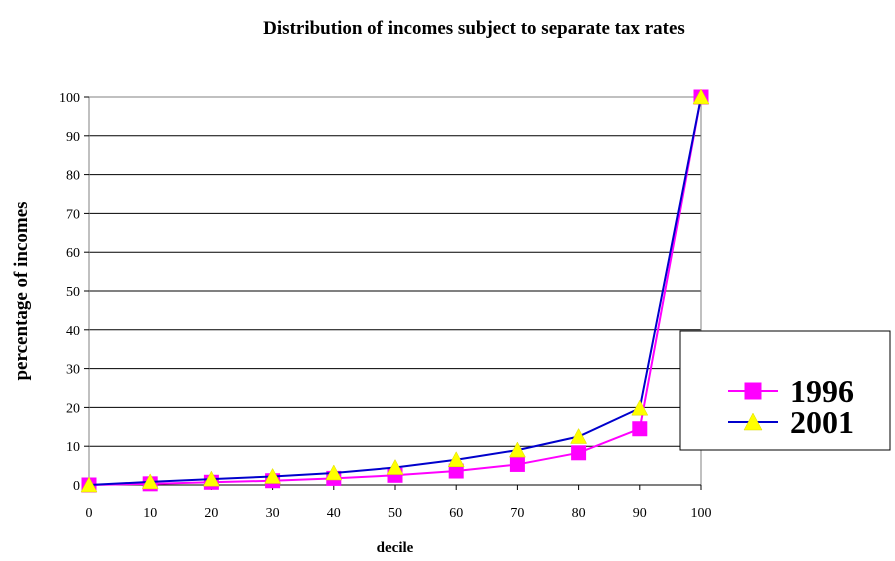 This screenshot has width=895, height=561. I want to click on y-tick-label: 100, so click(69, 98).